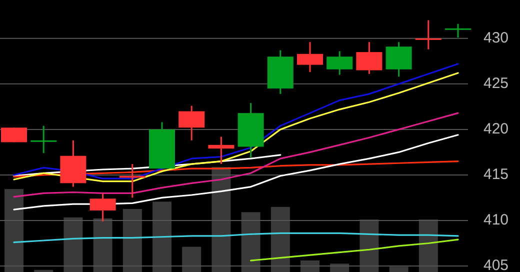 The image size is (520, 272). What do you see at coordinates (496, 129) in the screenshot?
I see `y-tick-label: 420` at bounding box center [496, 129].